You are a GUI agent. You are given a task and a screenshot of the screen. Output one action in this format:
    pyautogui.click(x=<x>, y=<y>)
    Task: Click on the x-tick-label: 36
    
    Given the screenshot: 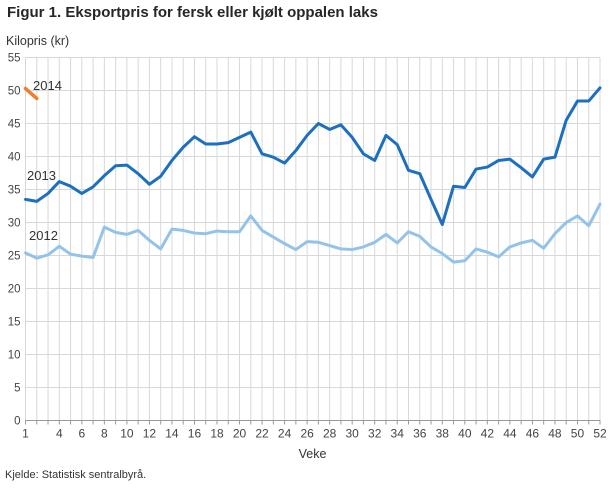 What is the action you would take?
    pyautogui.click(x=420, y=434)
    